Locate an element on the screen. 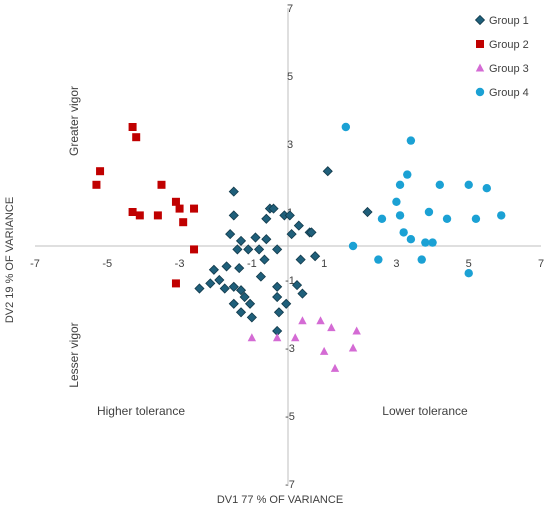  annotation-lower-tolerance: Lower tolerance is located at coordinates (425, 411).